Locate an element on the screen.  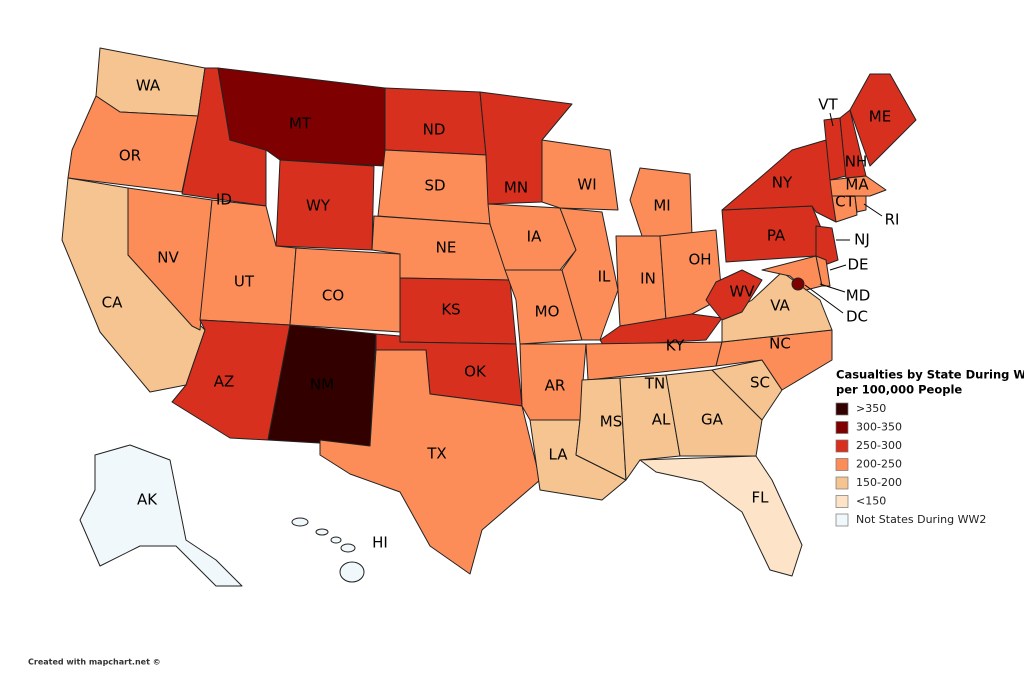
state-label: CA is located at coordinates (112, 303).